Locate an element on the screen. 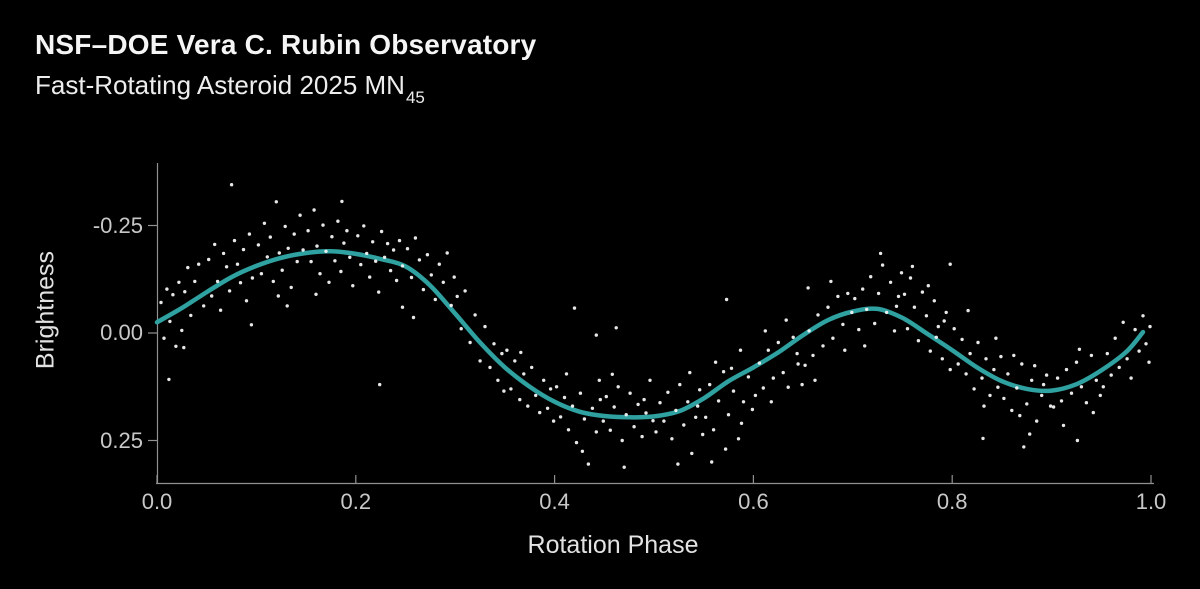  x-axis-title: Rotation Phase is located at coordinates (613, 545).